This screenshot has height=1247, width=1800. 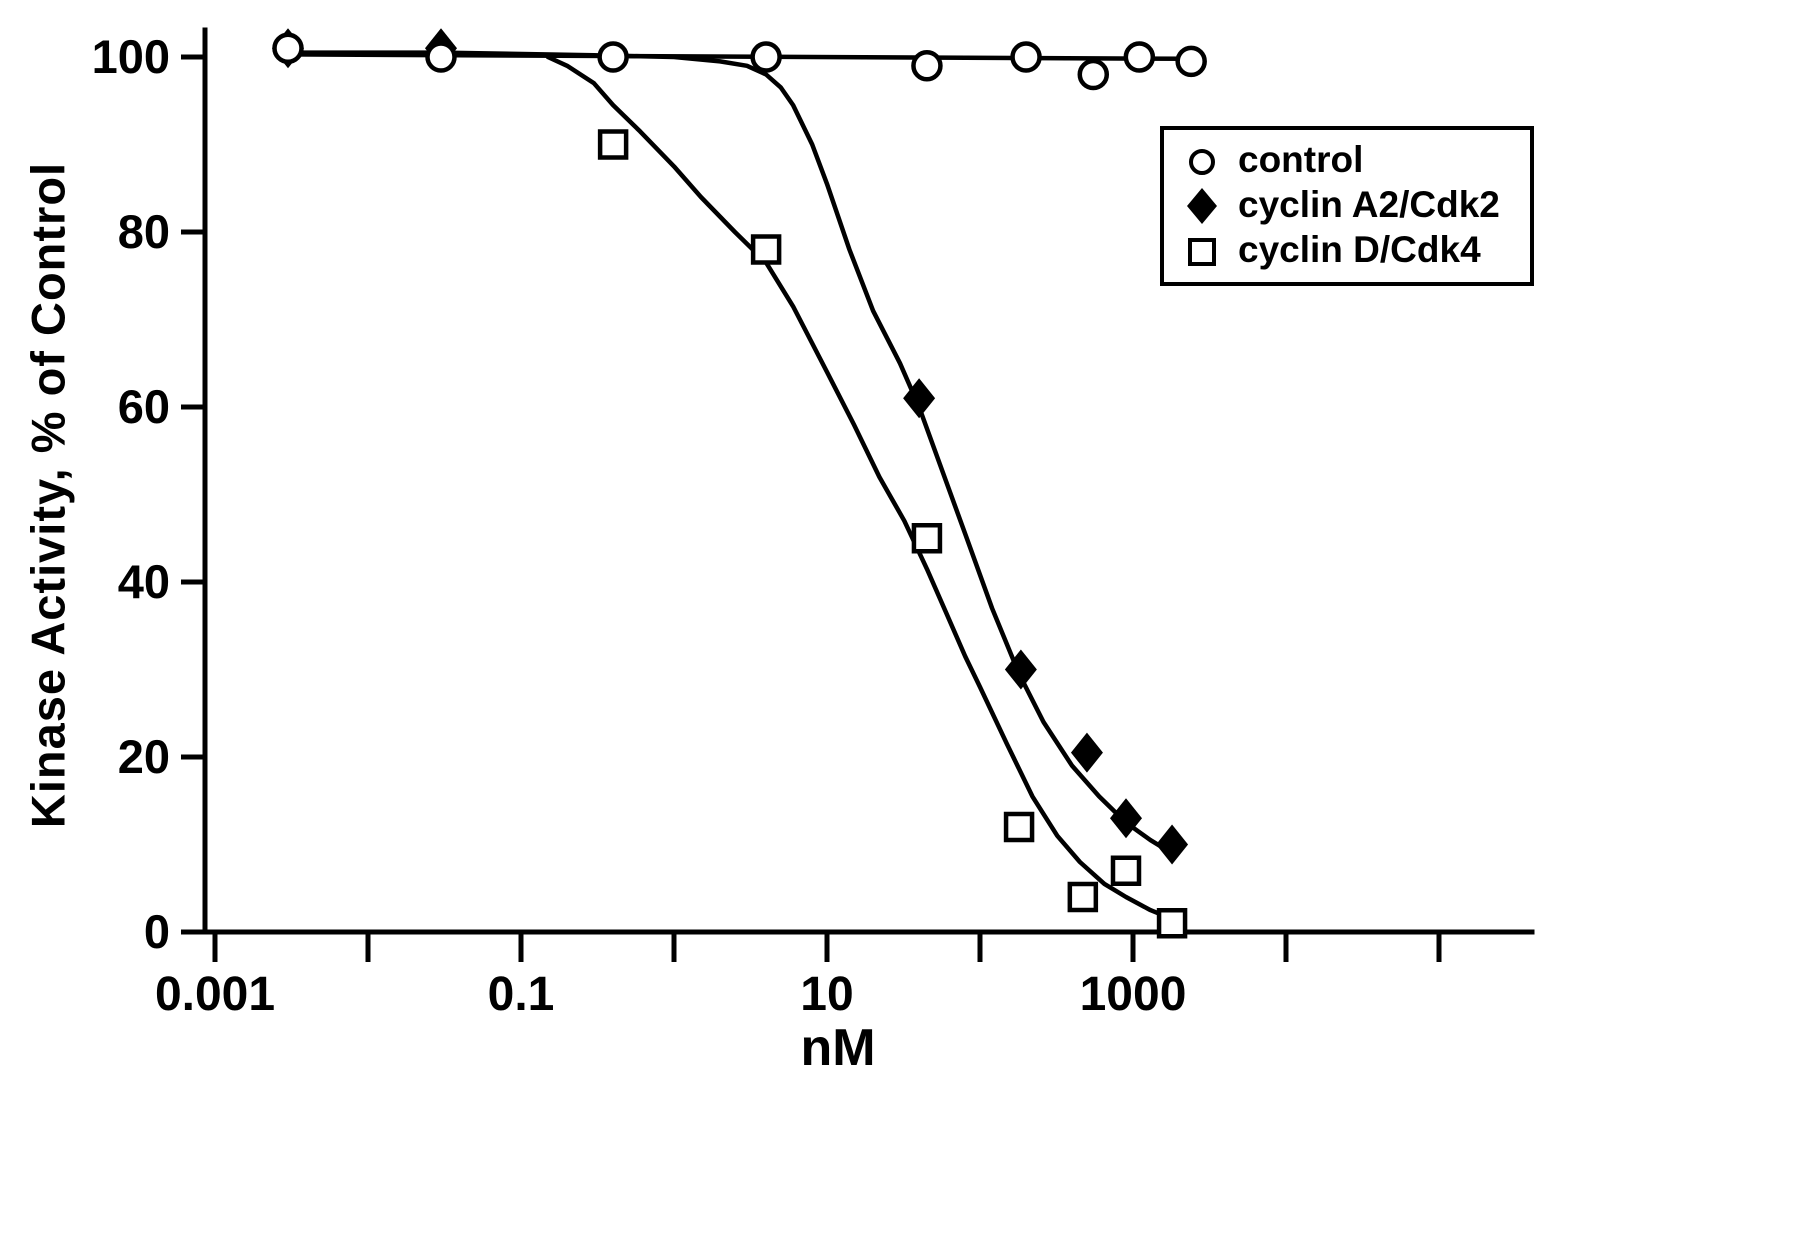 What do you see at coordinates (1369, 204) in the screenshot?
I see `legend-label-cyclin-a2-cdk2: cyclin A2/Cdk2` at bounding box center [1369, 204].